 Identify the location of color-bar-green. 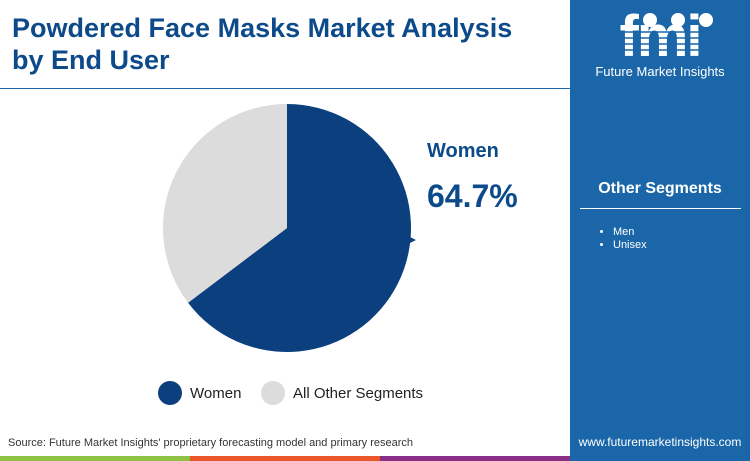
(95, 458).